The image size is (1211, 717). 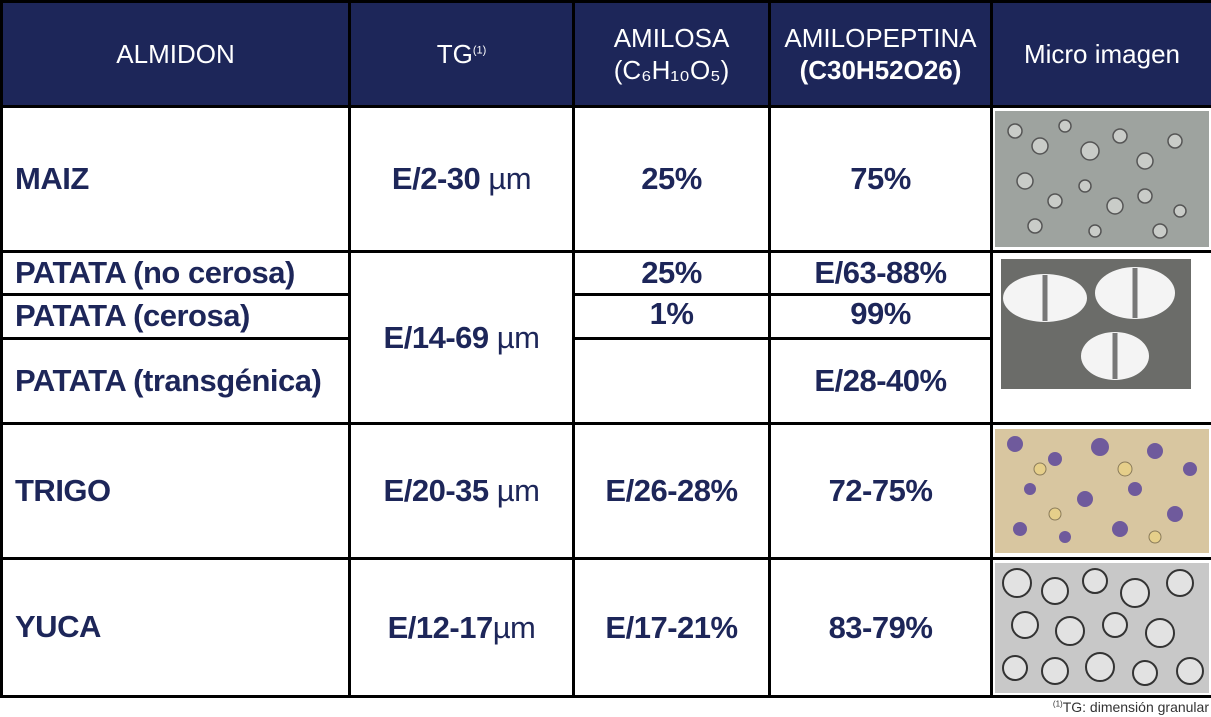 I want to click on header-cell: Micro imagen, so click(x=1100, y=54).